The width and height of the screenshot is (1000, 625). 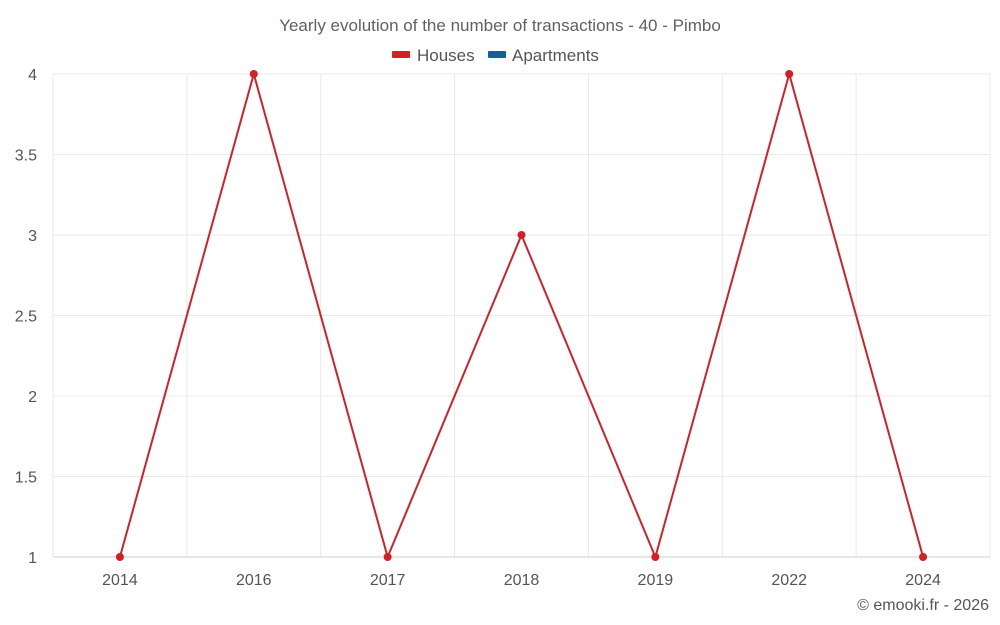 What do you see at coordinates (32, 558) in the screenshot?
I see `y-tick-label: 1` at bounding box center [32, 558].